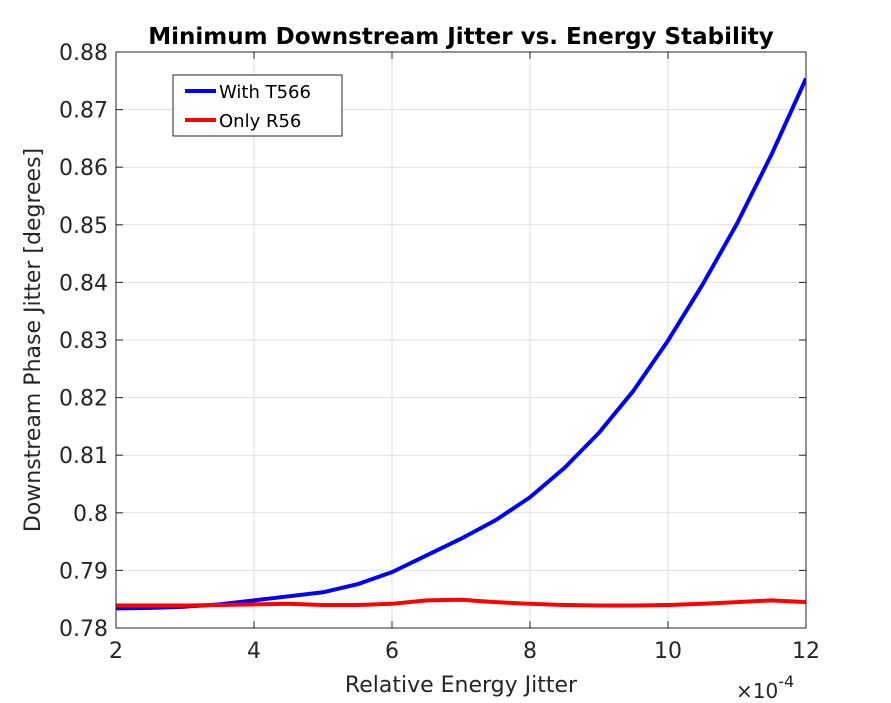 The width and height of the screenshot is (891, 703). Describe the element at coordinates (83, 456) in the screenshot. I see `y-tick-label: 0.81` at that location.